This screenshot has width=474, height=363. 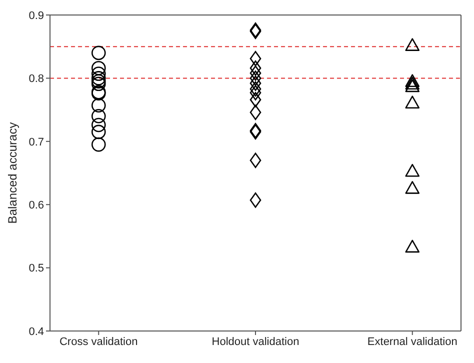 What do you see at coordinates (256, 342) in the screenshot?
I see `x-tick-label: Holdout validation` at bounding box center [256, 342].